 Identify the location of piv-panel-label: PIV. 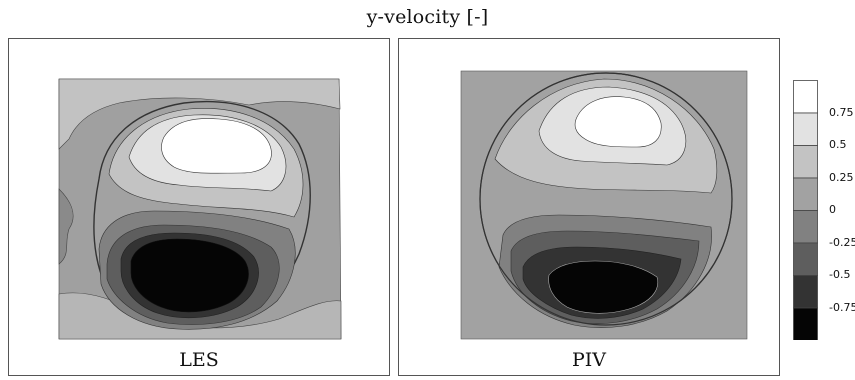
(588, 360).